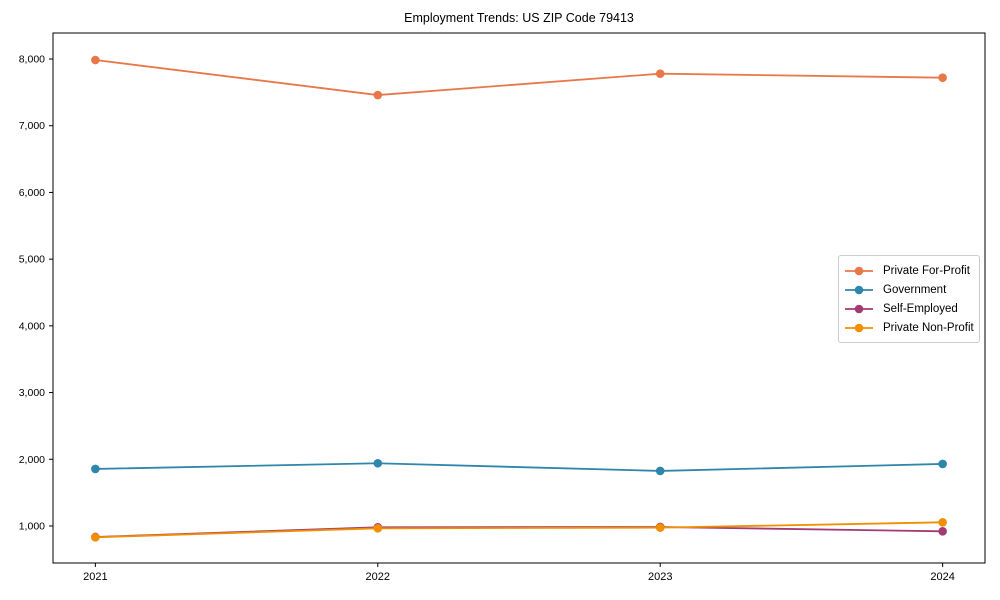  What do you see at coordinates (920, 308) in the screenshot?
I see `legend-label-self-employed: Self-Employed` at bounding box center [920, 308].